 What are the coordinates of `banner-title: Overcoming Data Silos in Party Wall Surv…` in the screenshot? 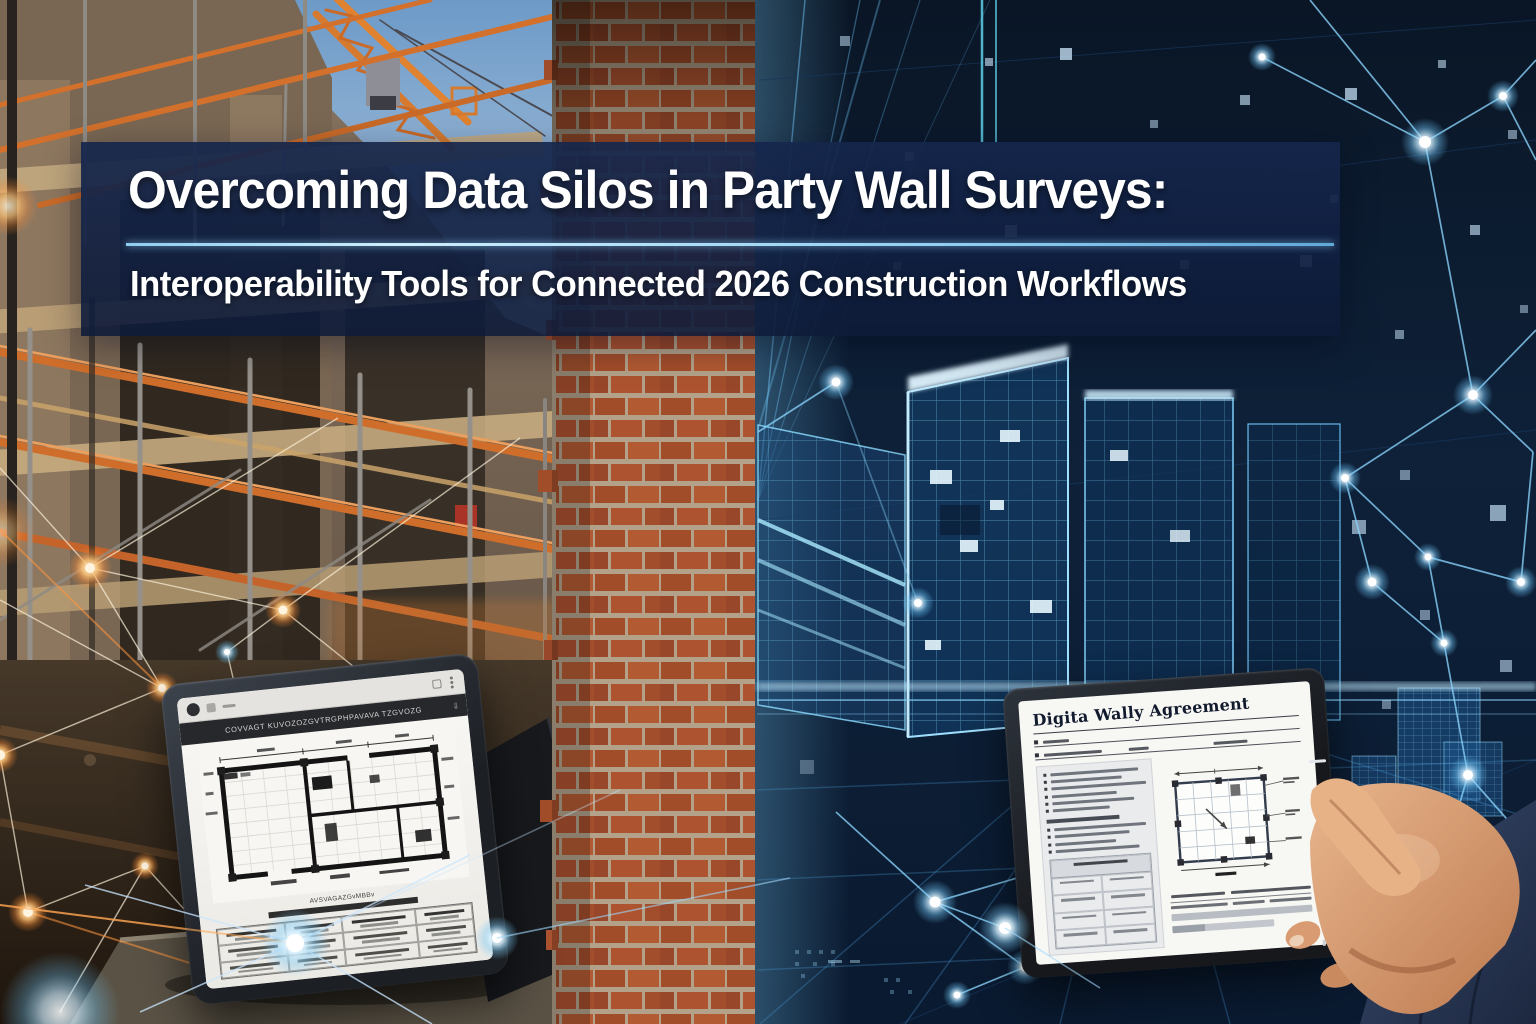 It's located at (648, 190).